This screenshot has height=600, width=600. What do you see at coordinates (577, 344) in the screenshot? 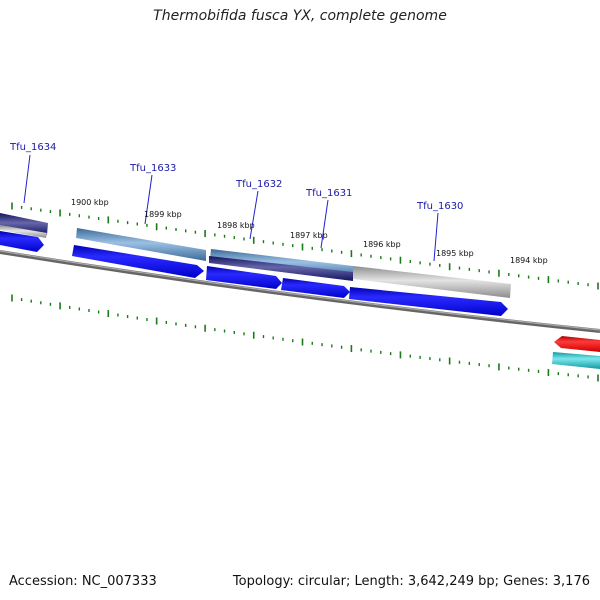
I see `cds-arrow-reverse` at bounding box center [577, 344].